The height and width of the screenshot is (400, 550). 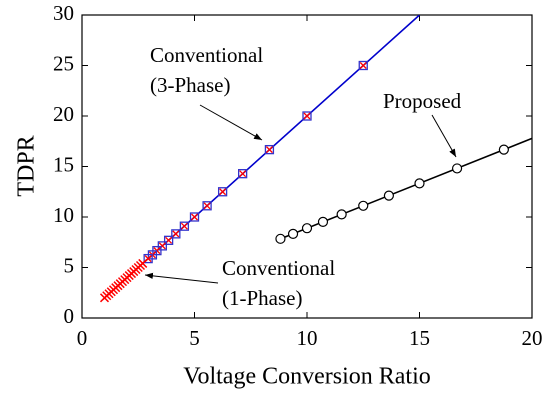 I want to click on annotation: (3-Phase), so click(x=190, y=85).